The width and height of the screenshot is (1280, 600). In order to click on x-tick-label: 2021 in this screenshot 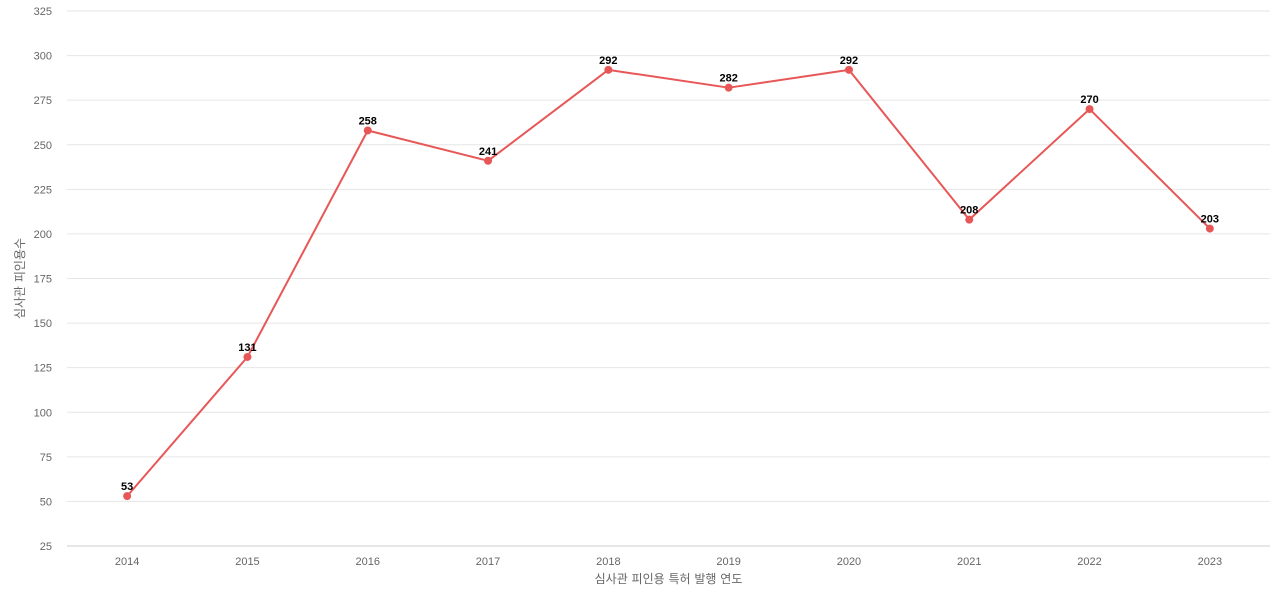, I will do `click(969, 562)`.